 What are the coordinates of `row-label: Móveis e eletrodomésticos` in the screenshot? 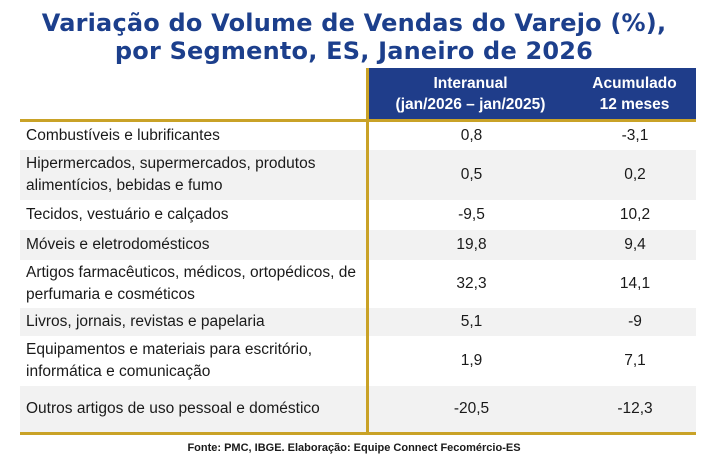 It's located at (118, 244).